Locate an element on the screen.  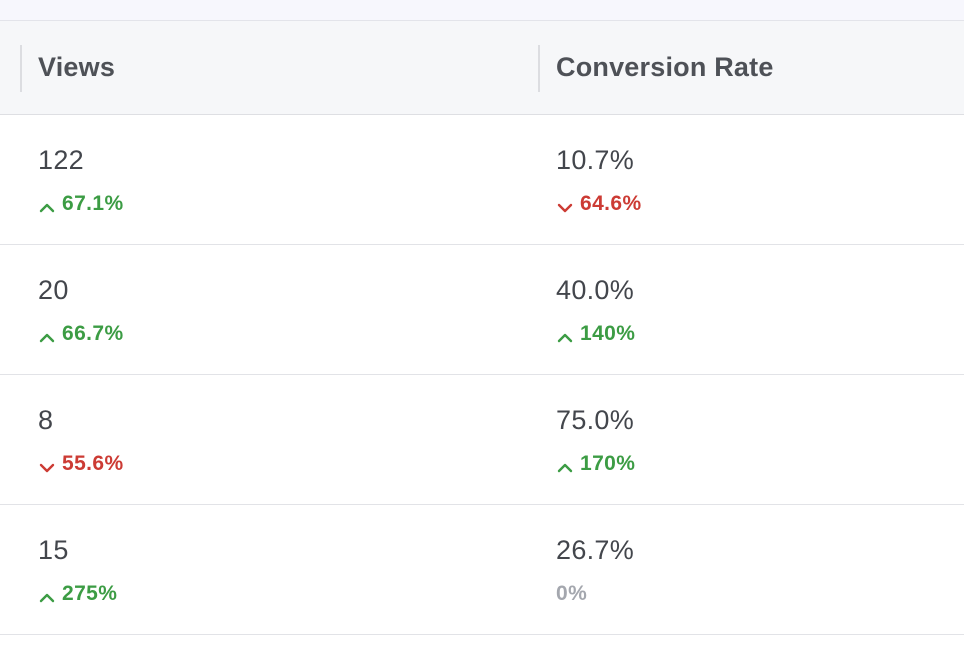
views-delta-value: 66.7% is located at coordinates (93, 333).